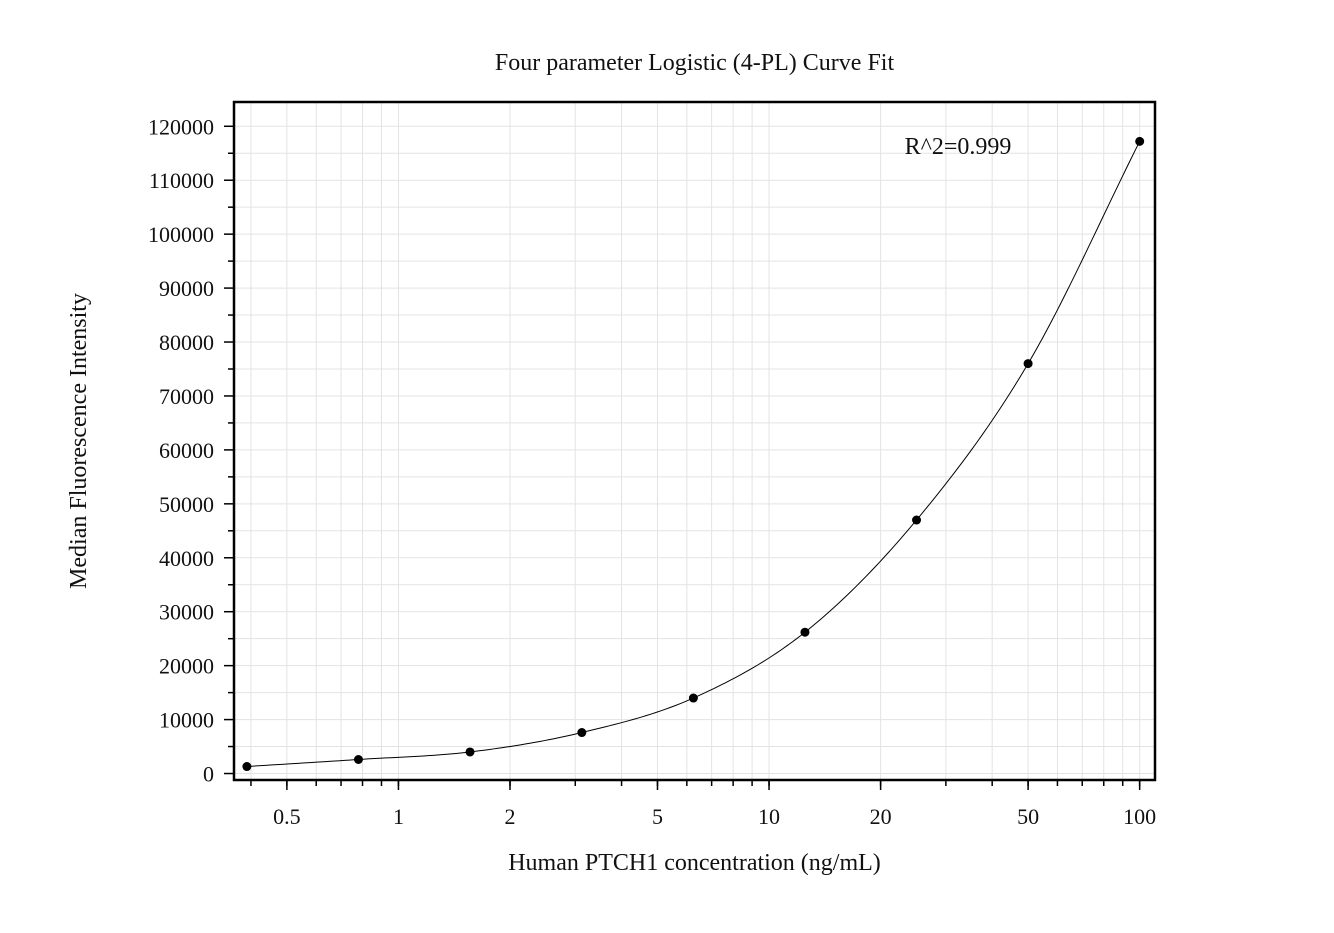 Image resolution: width=1334 pixels, height=933 pixels. Describe the element at coordinates (186, 720) in the screenshot. I see `y-tick-label: 10000` at that location.